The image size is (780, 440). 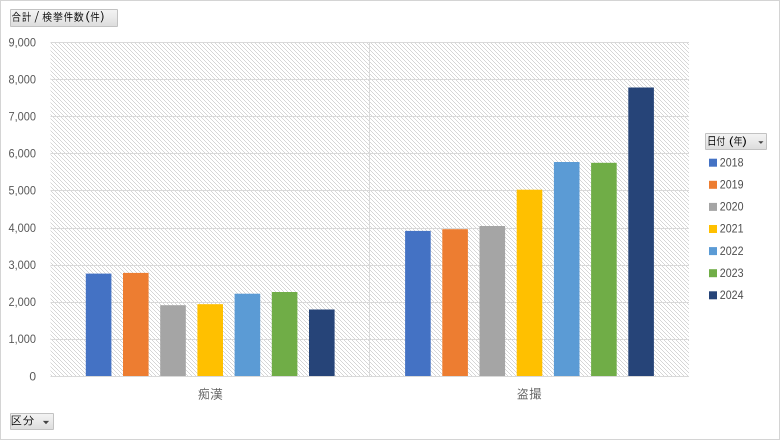 What do you see at coordinates (23, 265) in the screenshot?
I see `svg-text: 3,000` at bounding box center [23, 265].